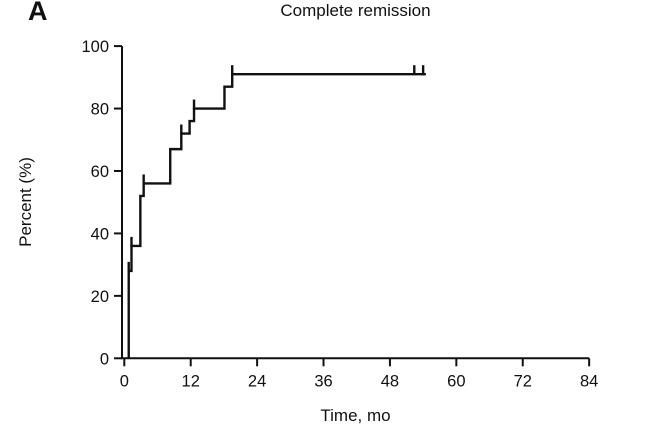 This screenshot has height=446, width=657. I want to click on y-tick-label: 100, so click(95, 47).